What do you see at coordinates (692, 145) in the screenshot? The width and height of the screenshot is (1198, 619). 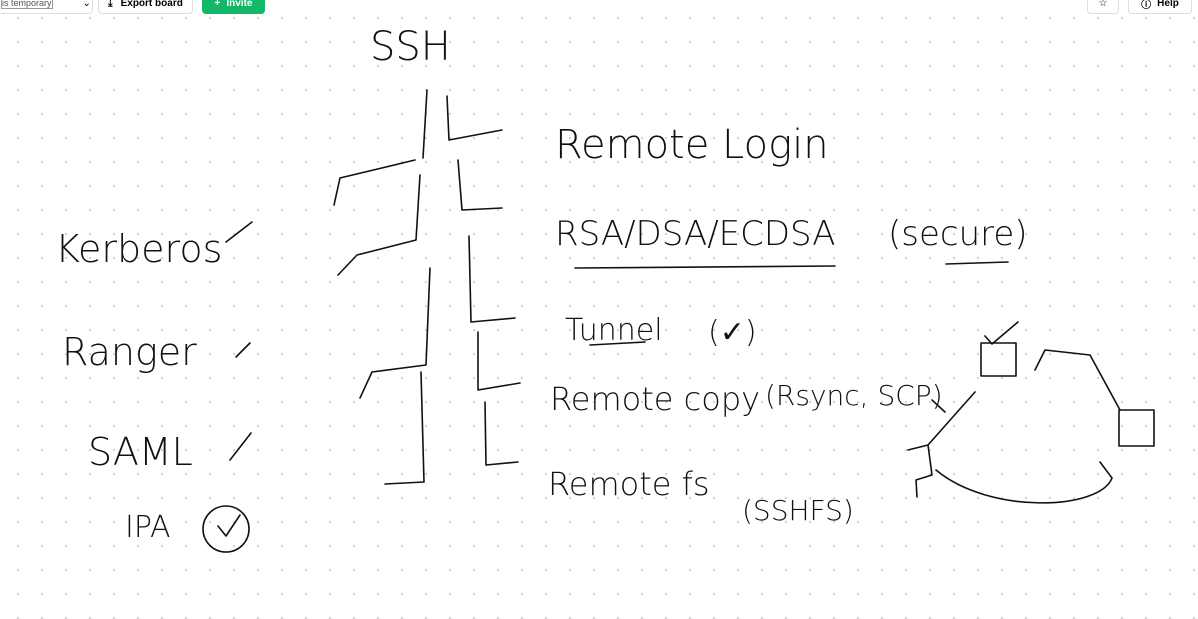 I see `branch: Remote Login` at bounding box center [692, 145].